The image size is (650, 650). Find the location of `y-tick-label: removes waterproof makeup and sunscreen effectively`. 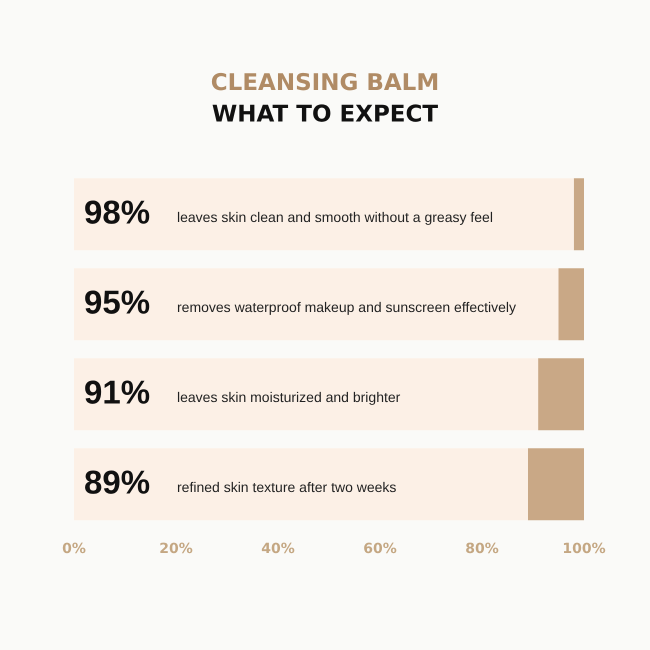

y-tick-label: removes waterproof makeup and sunscreen effectively is located at coordinates (346, 307).